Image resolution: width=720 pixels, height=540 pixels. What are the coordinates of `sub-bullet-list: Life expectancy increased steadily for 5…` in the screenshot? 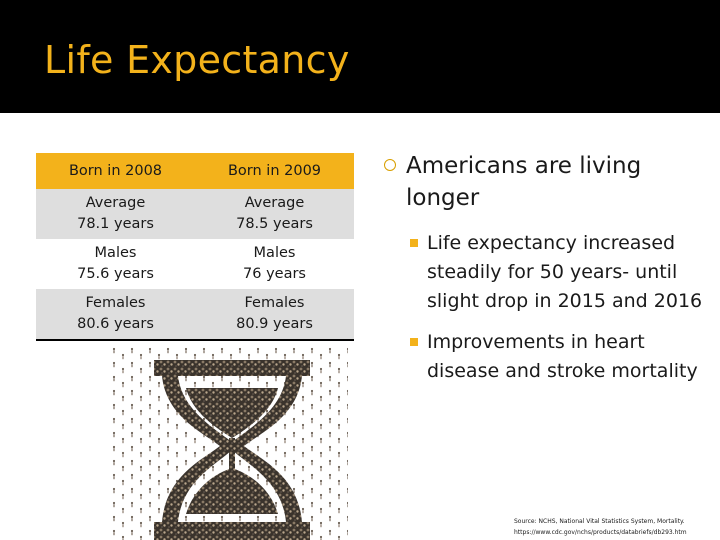 It's located at (544, 307).